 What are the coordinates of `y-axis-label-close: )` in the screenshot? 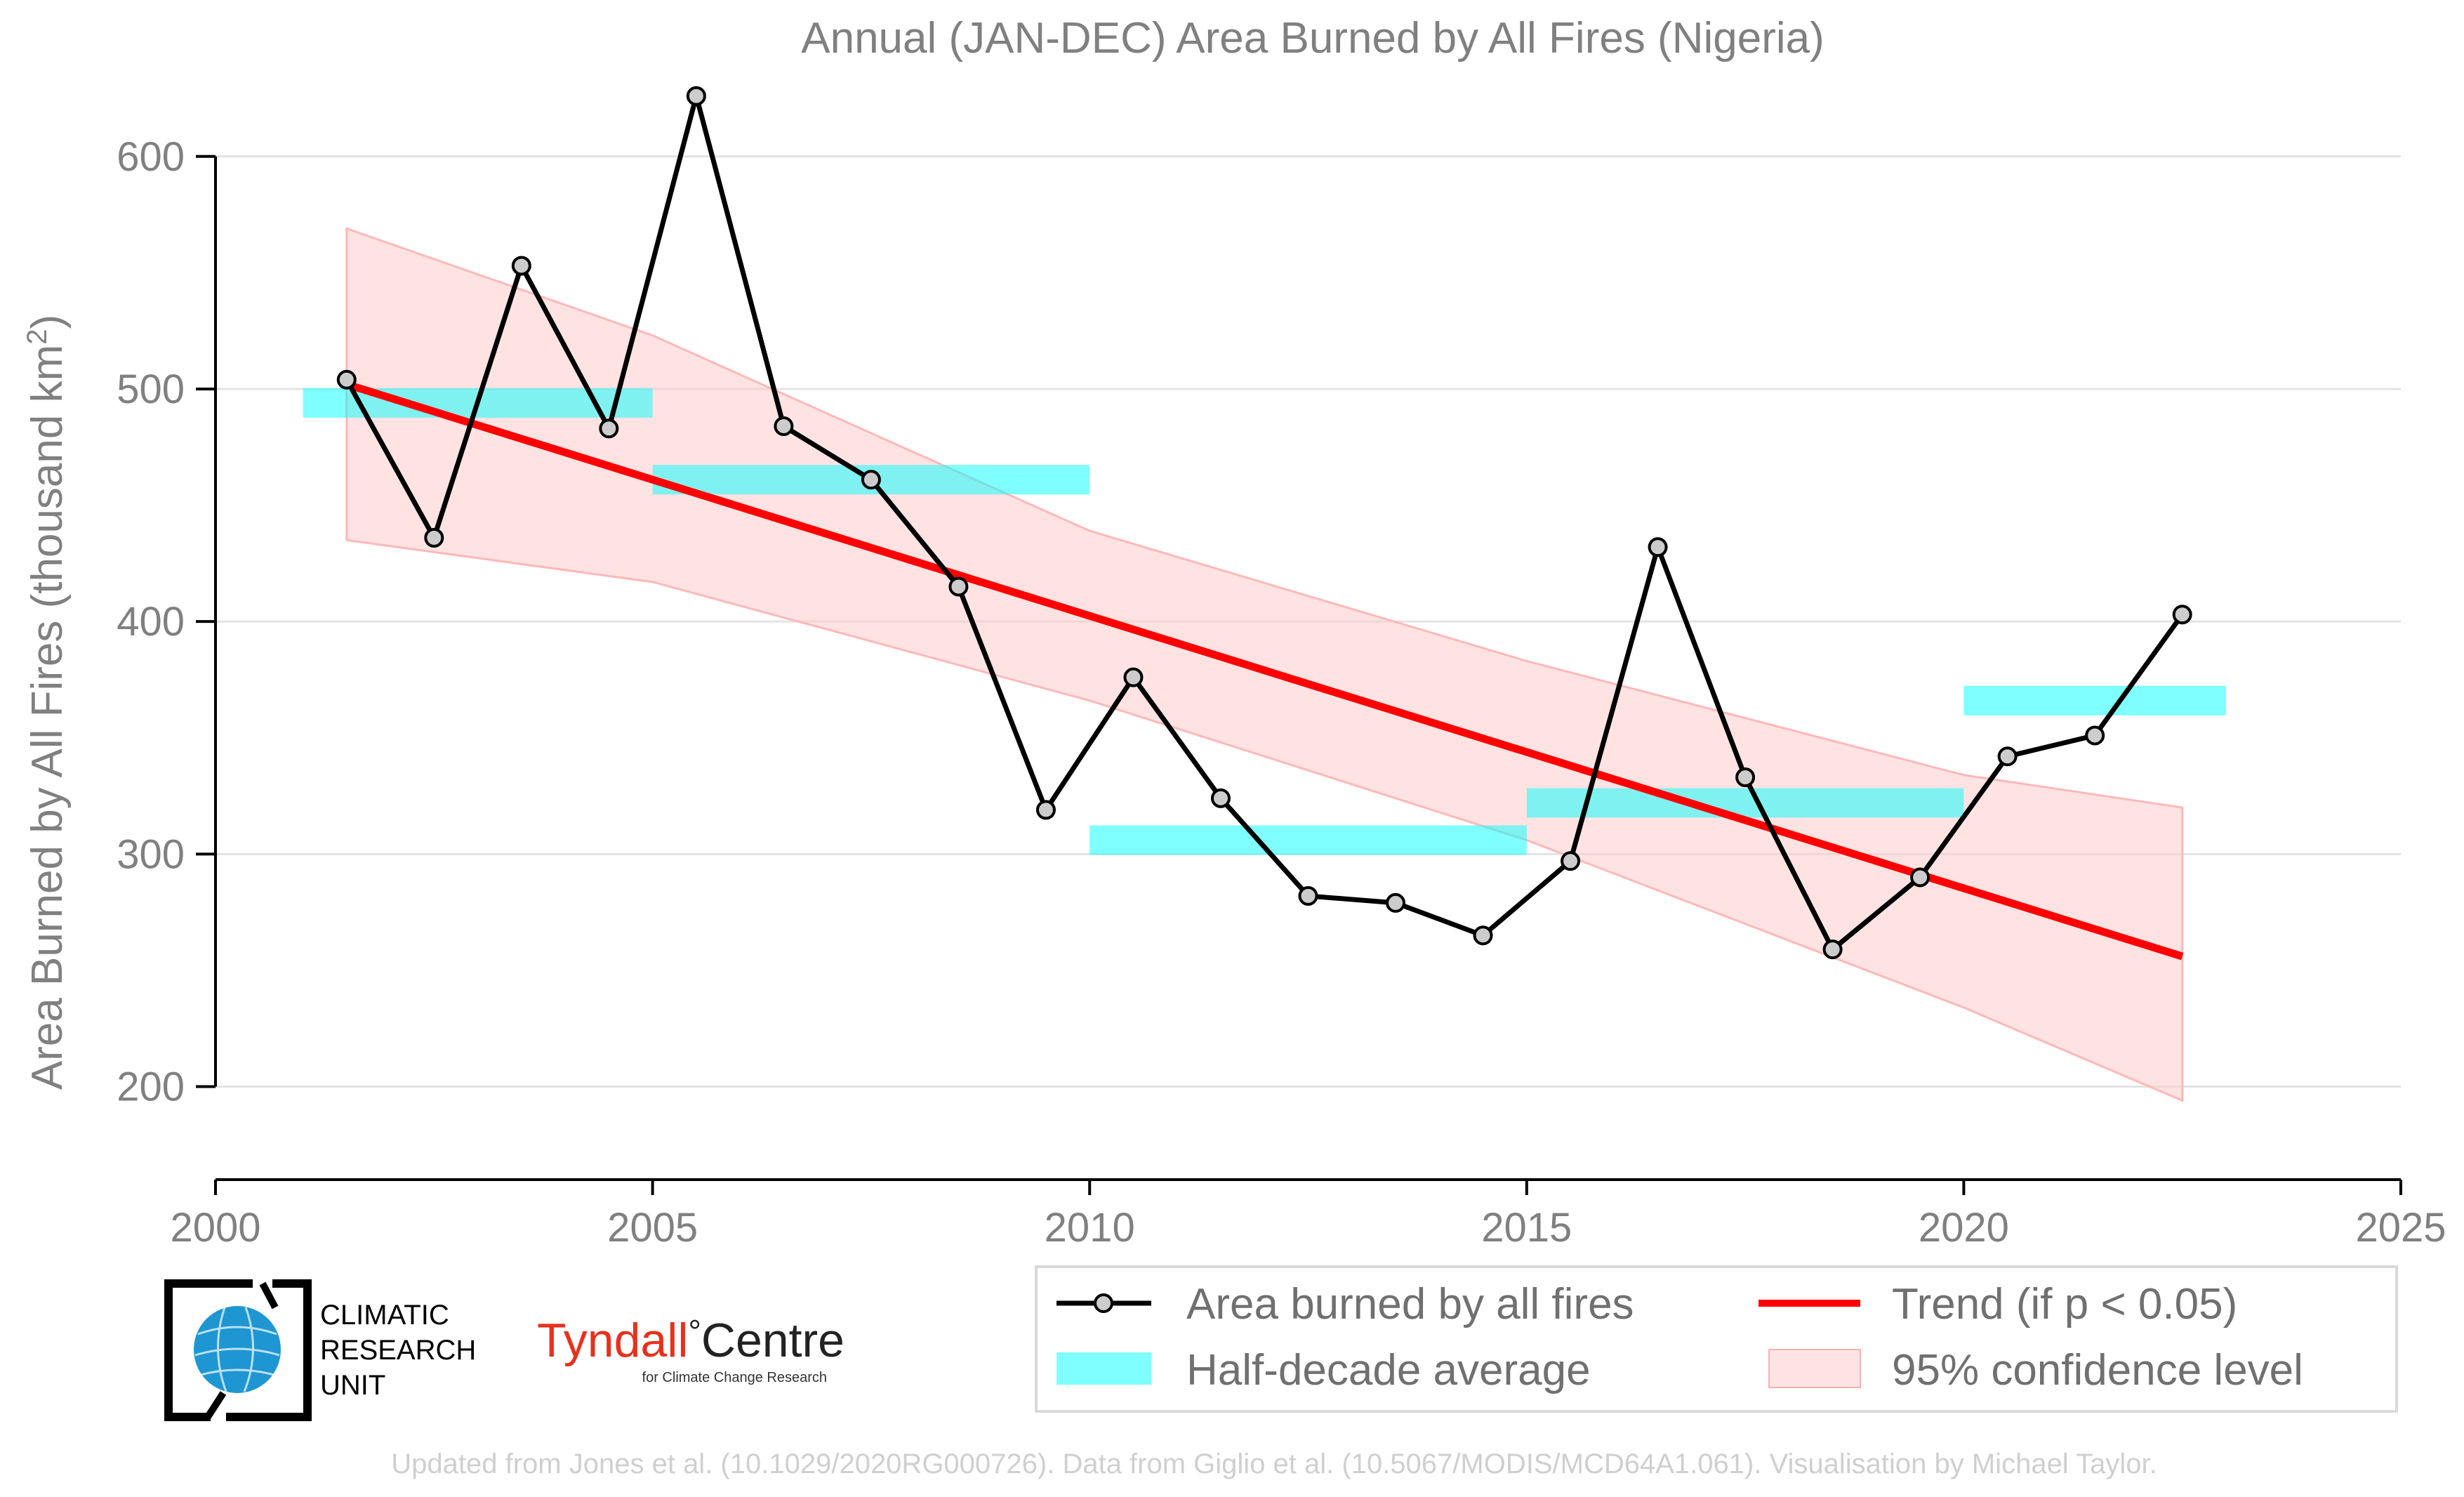 It's located at (47, 322).